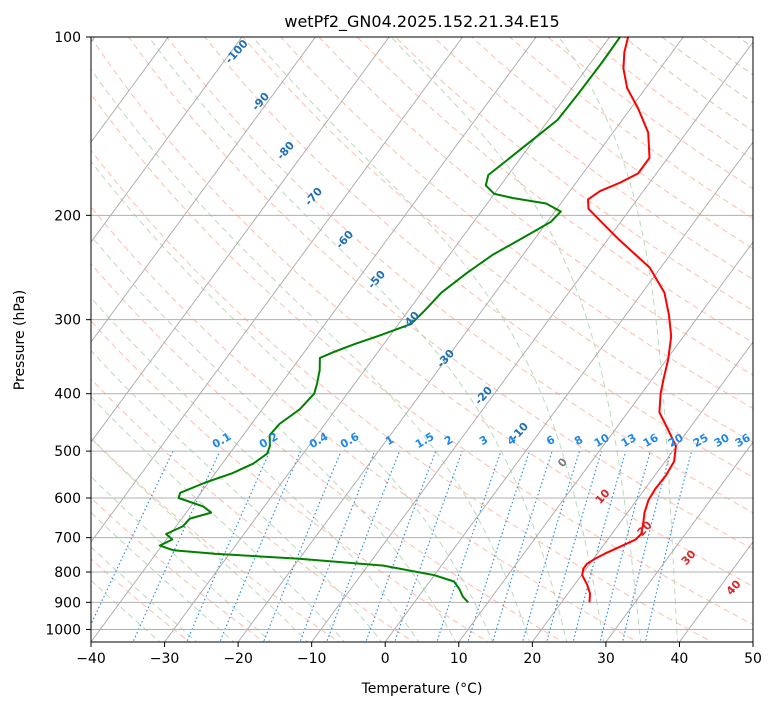 The image size is (775, 708). I want to click on mixing-ratio-label: 0.6, so click(350, 440).